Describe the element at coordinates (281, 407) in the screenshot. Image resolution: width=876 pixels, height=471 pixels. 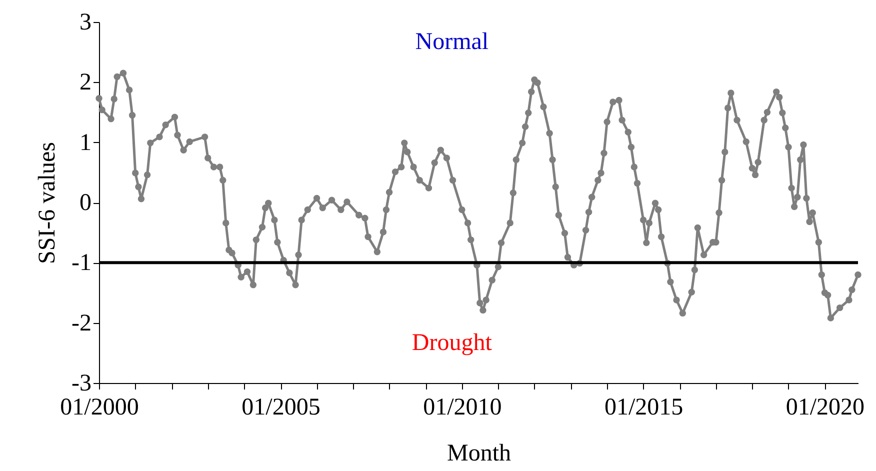
I see `x-tick-label: 01/2005` at that location.